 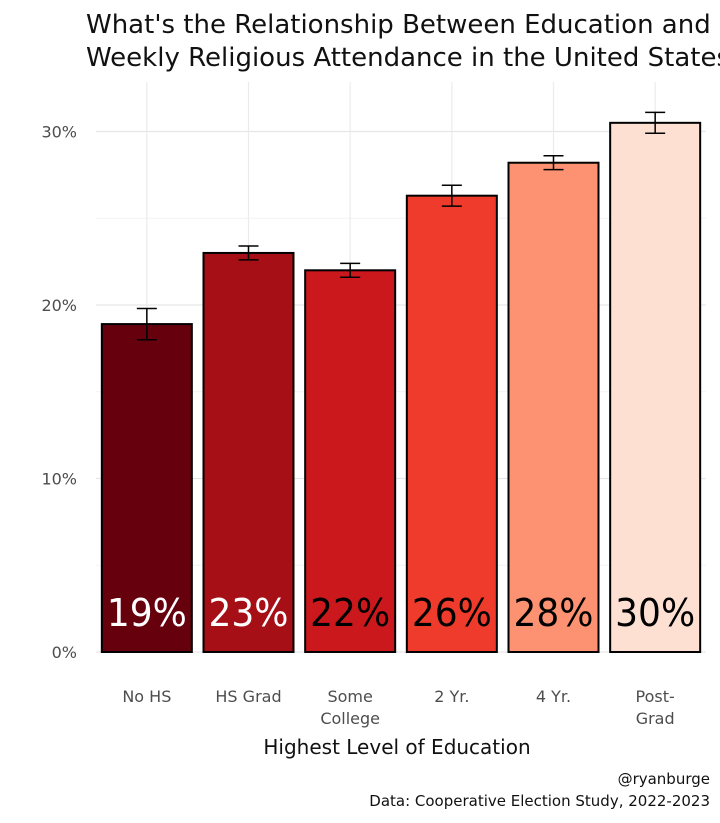 What do you see at coordinates (655, 718) in the screenshot?
I see `x-tick-label: Grad` at bounding box center [655, 718].